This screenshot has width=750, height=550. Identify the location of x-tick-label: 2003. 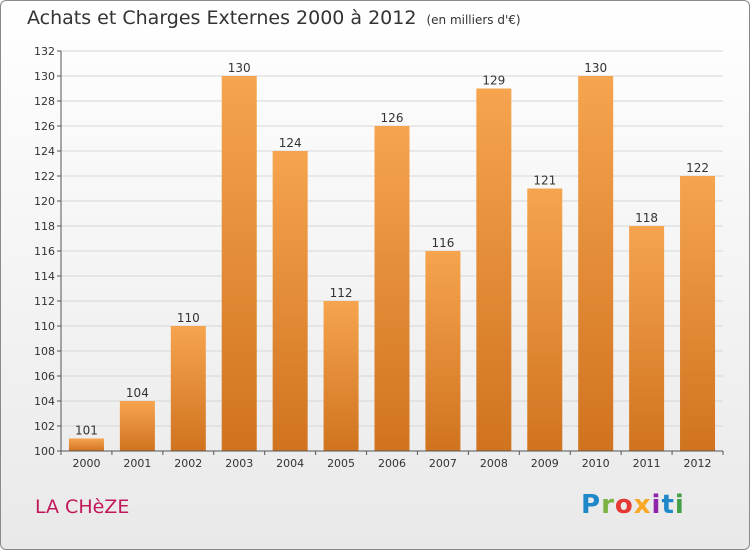
(239, 463).